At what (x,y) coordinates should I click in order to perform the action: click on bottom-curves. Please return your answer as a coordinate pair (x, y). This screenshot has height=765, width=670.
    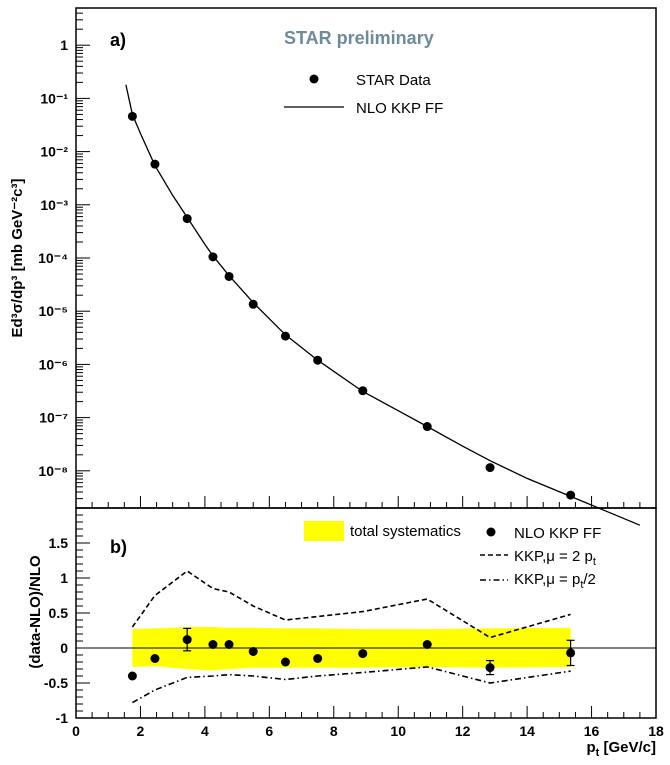
    Looking at the image, I should click on (351, 637).